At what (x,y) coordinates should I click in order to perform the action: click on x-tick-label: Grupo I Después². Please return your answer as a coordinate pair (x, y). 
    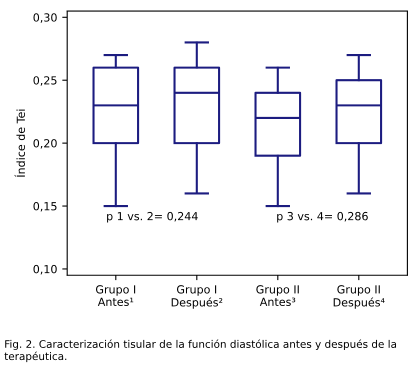
    Looking at the image, I should click on (197, 297).